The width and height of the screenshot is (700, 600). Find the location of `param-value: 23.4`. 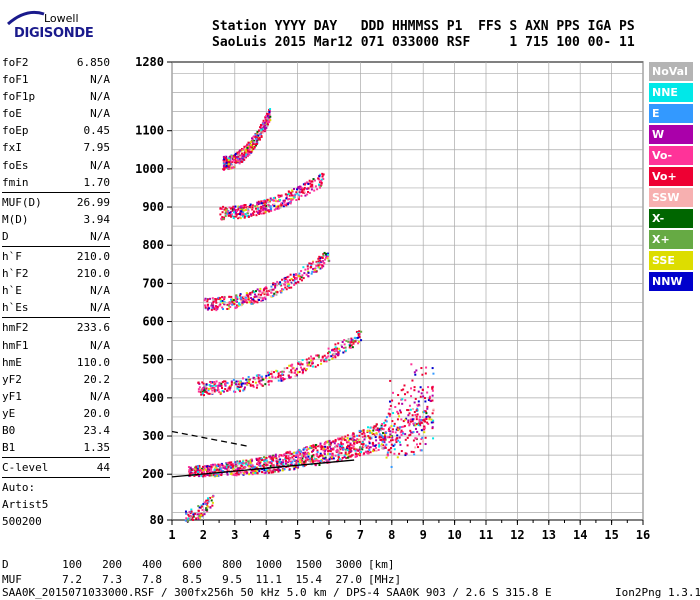

param-value: 23.4 is located at coordinates (97, 430).